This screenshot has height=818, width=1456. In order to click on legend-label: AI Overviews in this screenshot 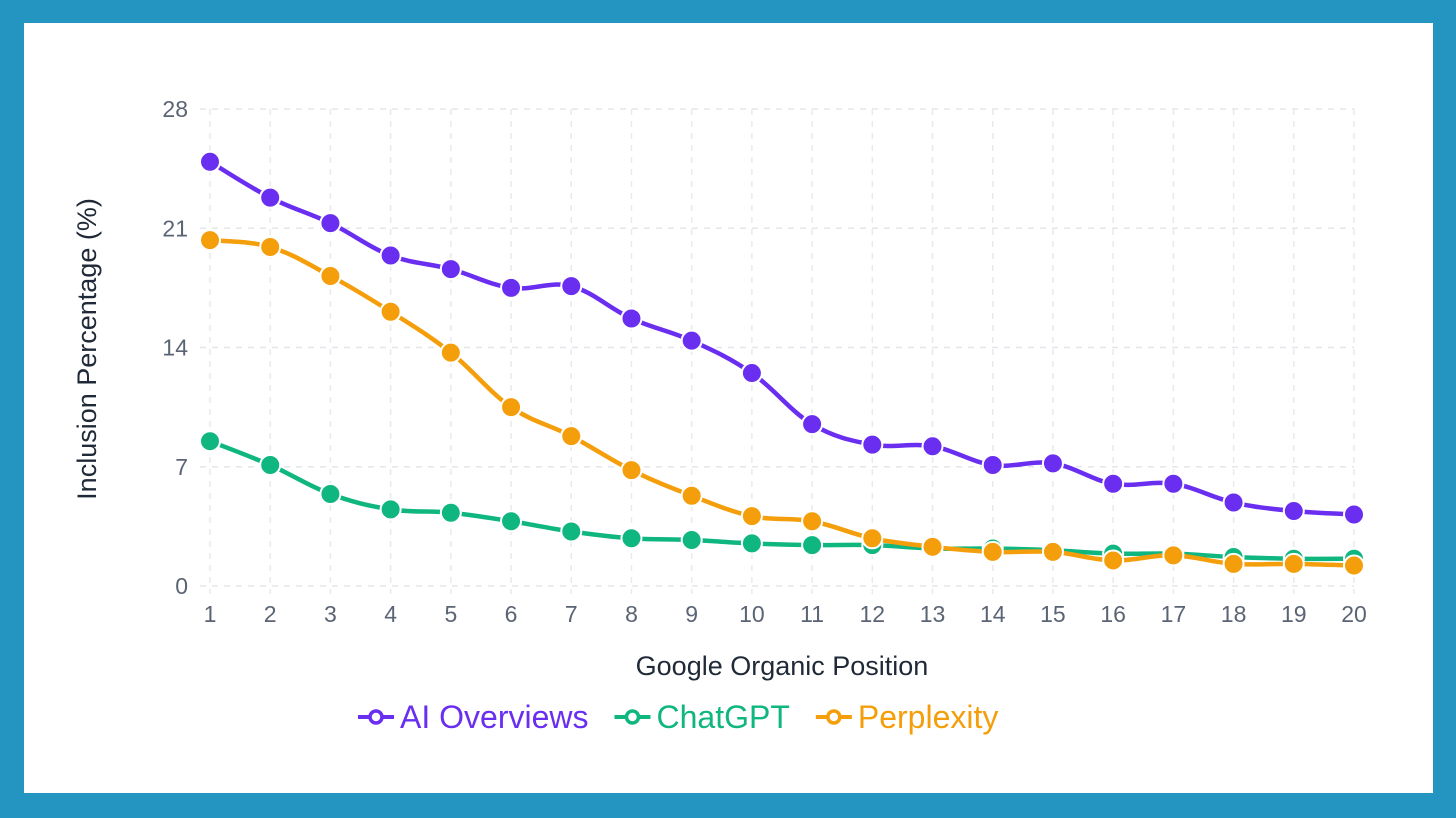, I will do `click(494, 717)`.